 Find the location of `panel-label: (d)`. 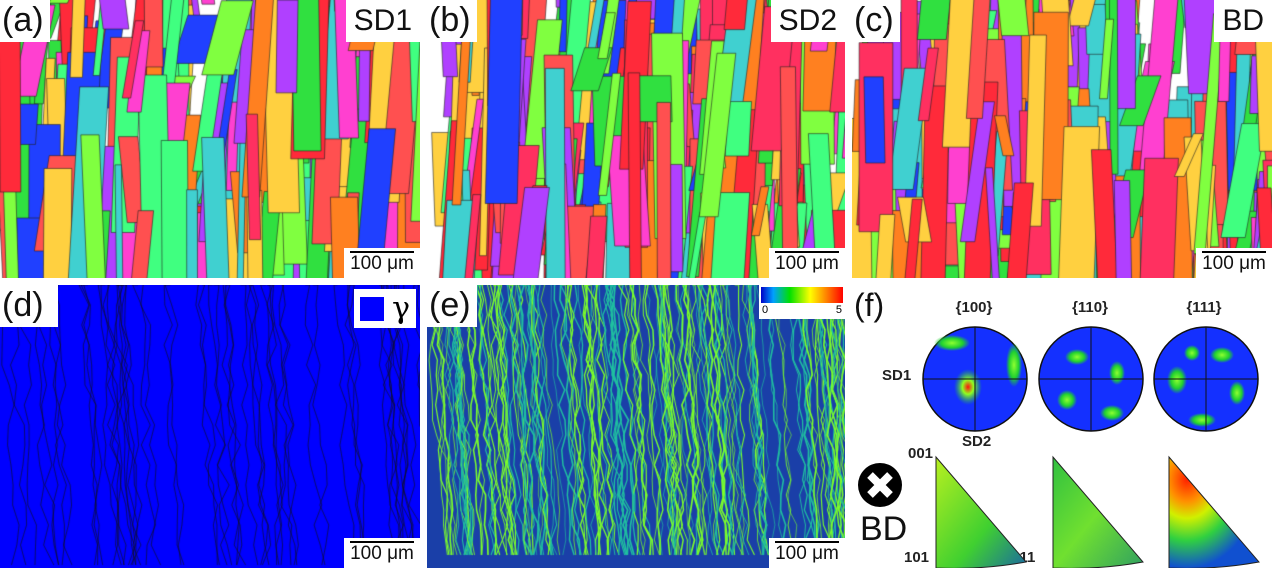

panel-label: (d) is located at coordinates (29, 306).